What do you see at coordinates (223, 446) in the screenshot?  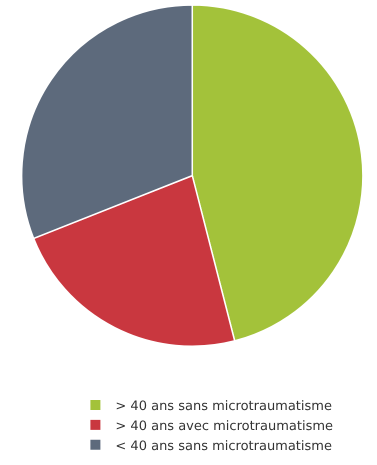 I see `legend-label: < 40 ans sans microtraumatisme` at bounding box center [223, 446].